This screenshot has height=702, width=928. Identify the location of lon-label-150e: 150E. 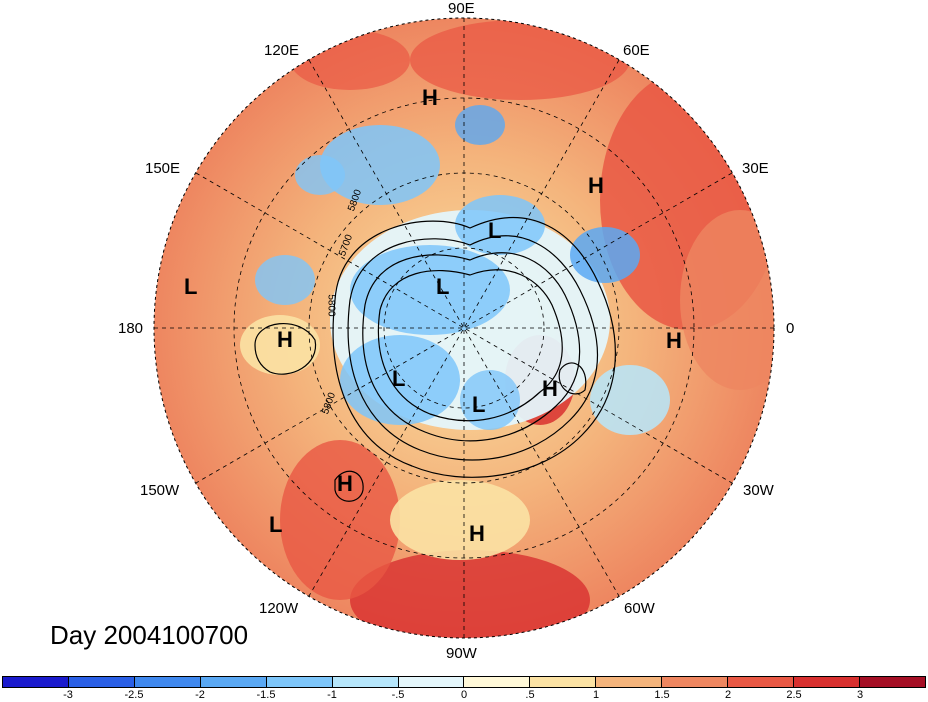
(163, 168).